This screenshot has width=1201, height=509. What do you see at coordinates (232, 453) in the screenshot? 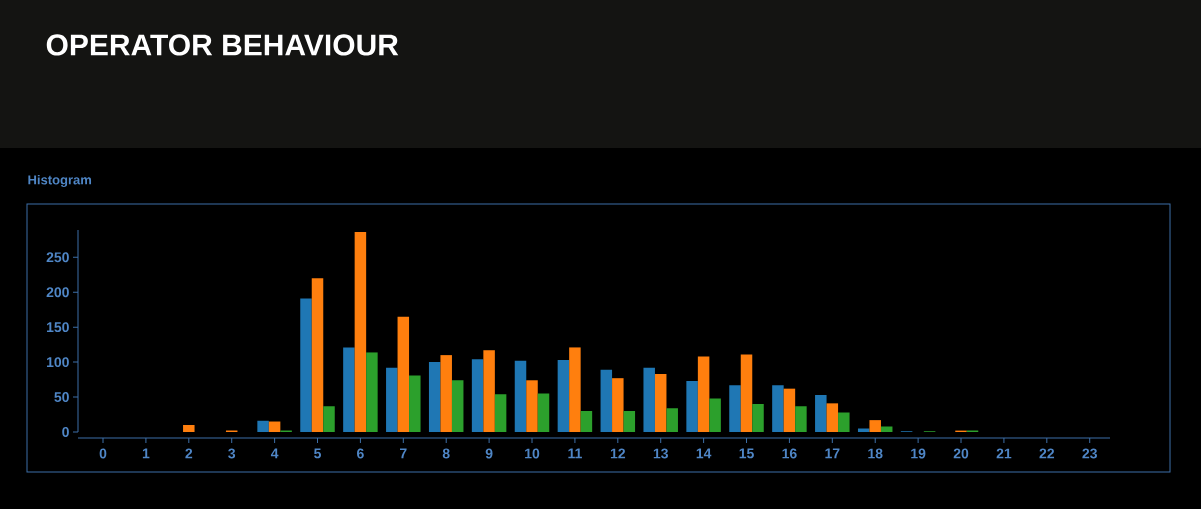
I see `x-tick-label: 3` at bounding box center [232, 453].